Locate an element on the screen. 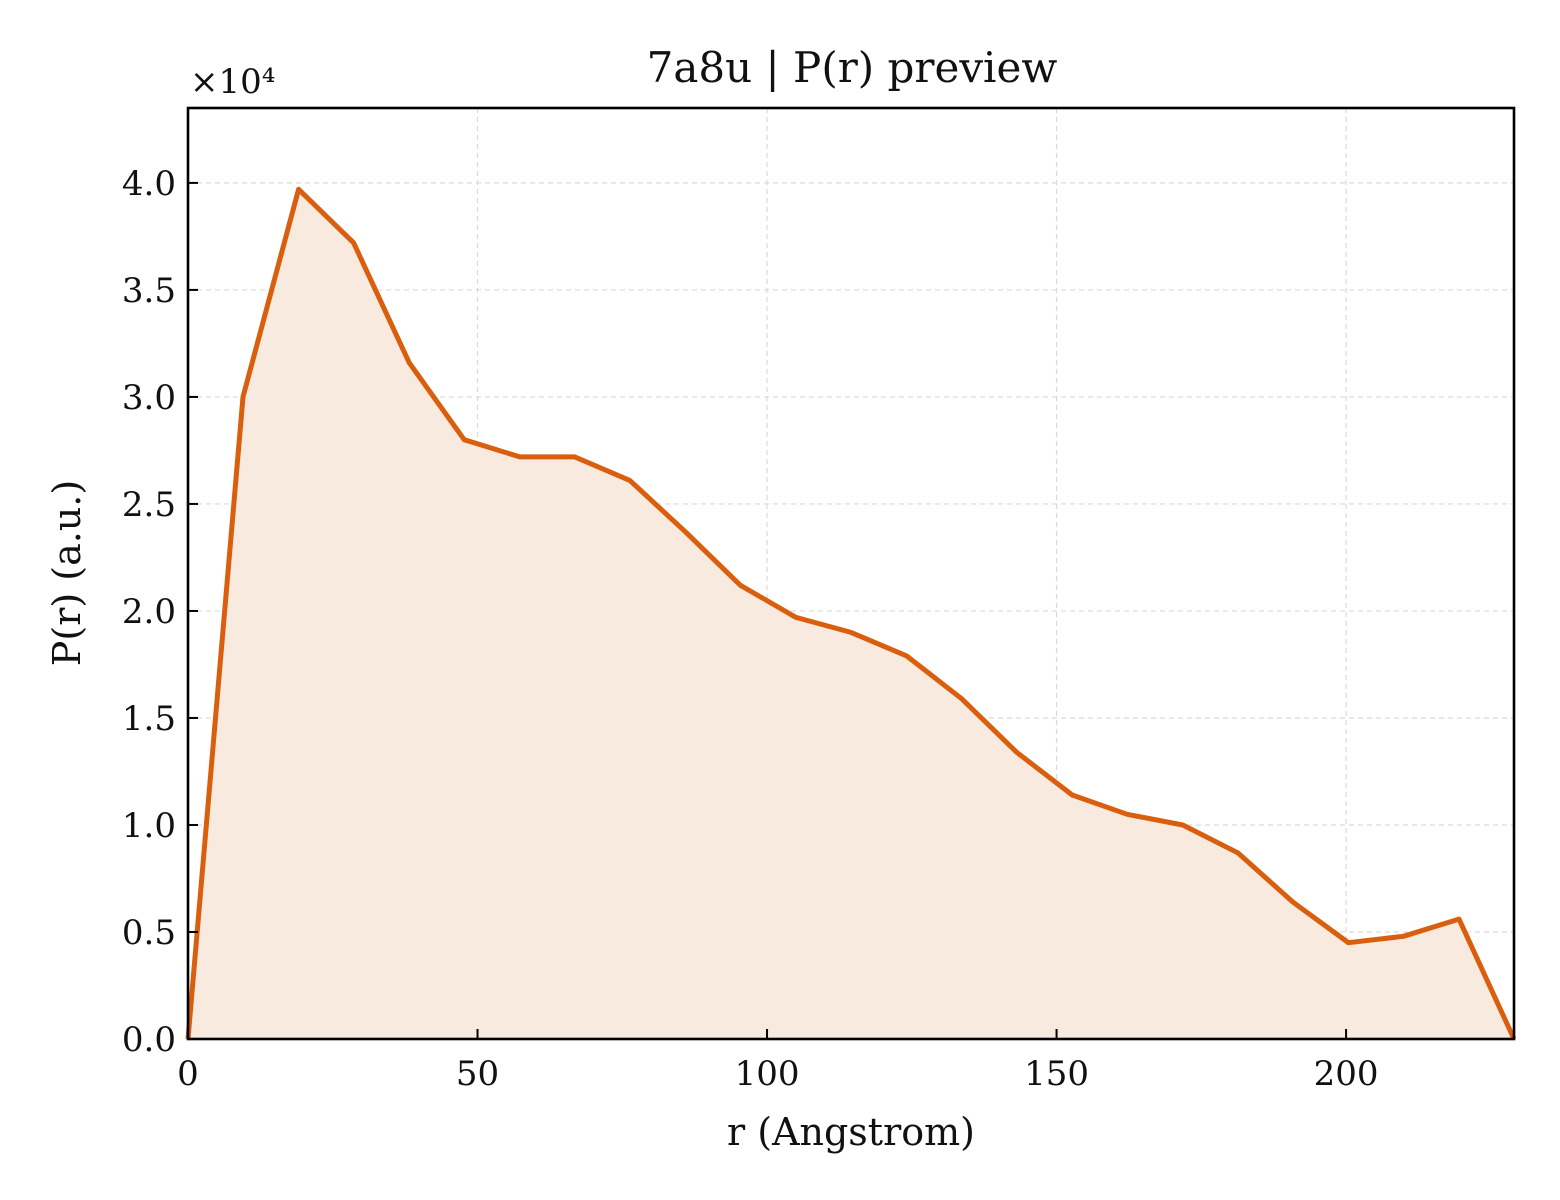 The width and height of the screenshot is (1560, 1200). y-tick-label: 2.5 is located at coordinates (149, 505).